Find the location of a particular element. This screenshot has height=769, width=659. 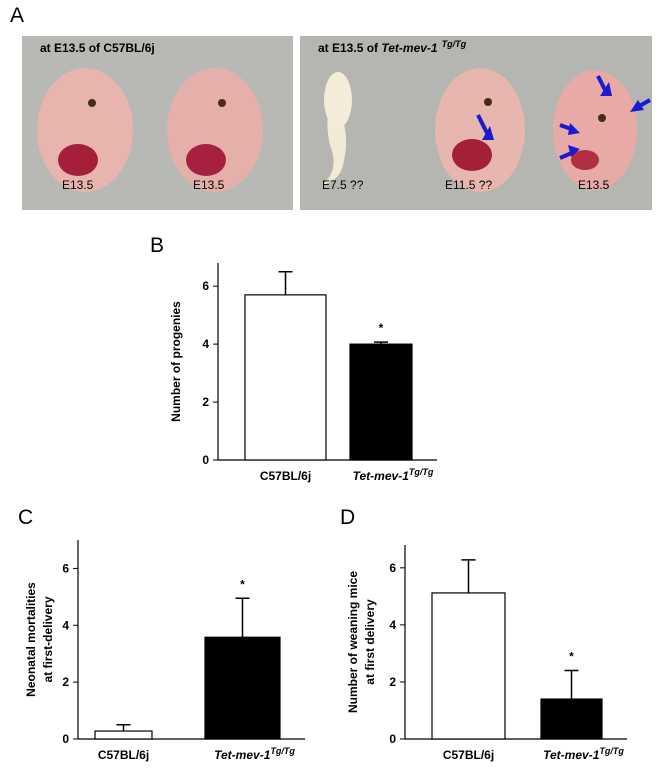

y-axis-label: Neonatal mortalities is located at coordinates (31, 639).